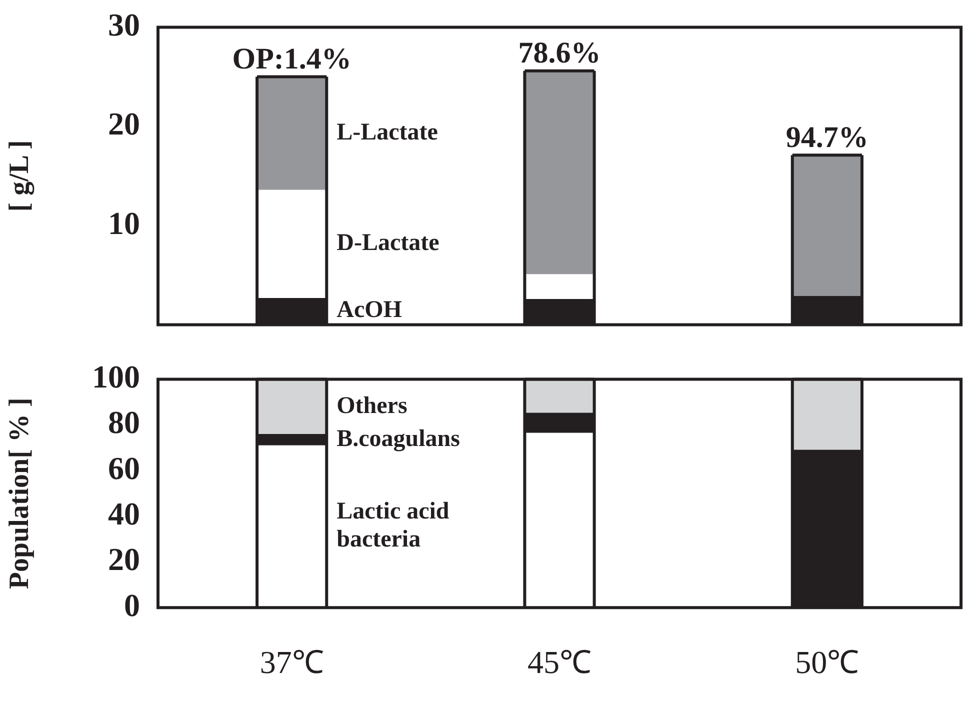 The width and height of the screenshot is (963, 714). What do you see at coordinates (124, 222) in the screenshot?
I see `y-tick-label: 10` at bounding box center [124, 222].